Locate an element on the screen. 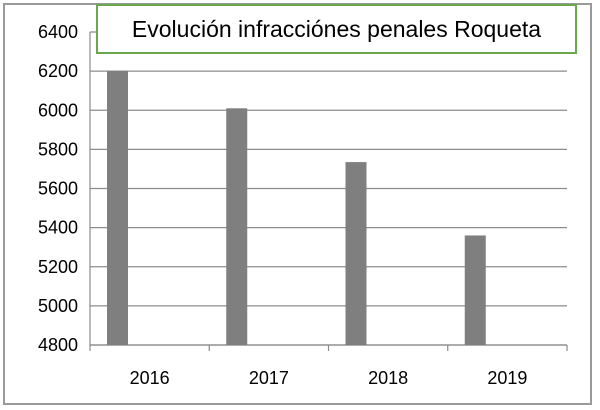  bar-2019 is located at coordinates (475, 290).